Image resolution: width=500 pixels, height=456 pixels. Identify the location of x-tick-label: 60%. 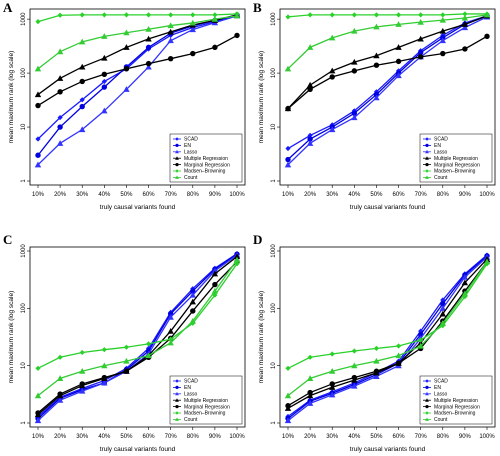
(399, 195).